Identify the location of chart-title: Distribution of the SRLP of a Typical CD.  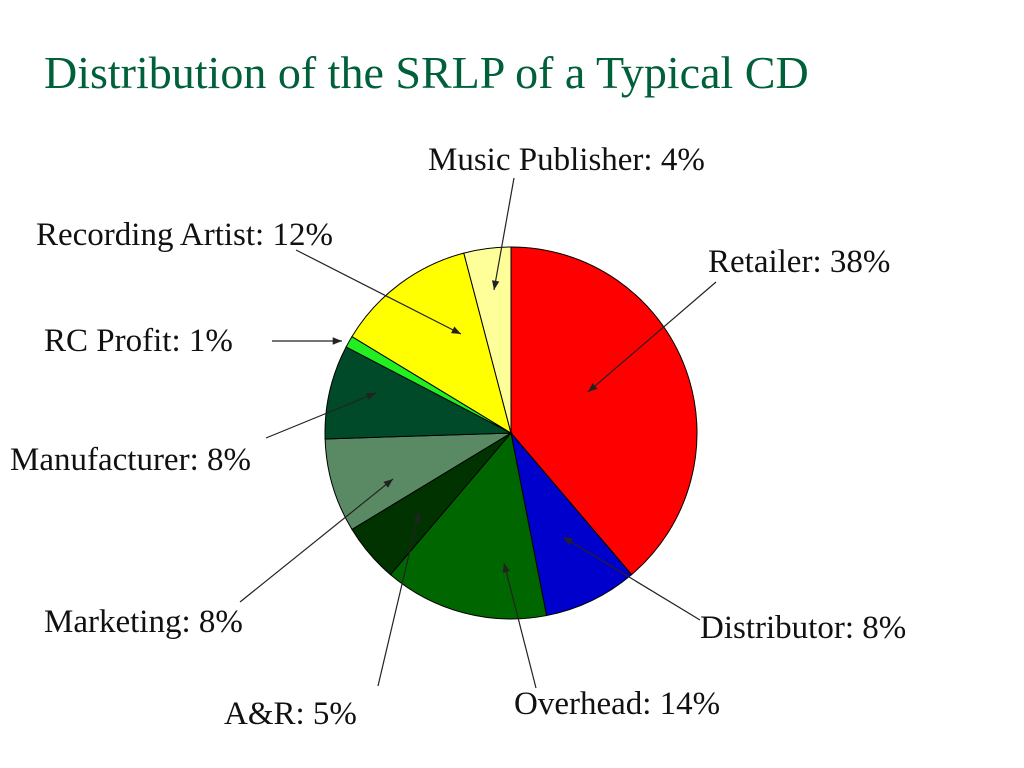
(426, 72).